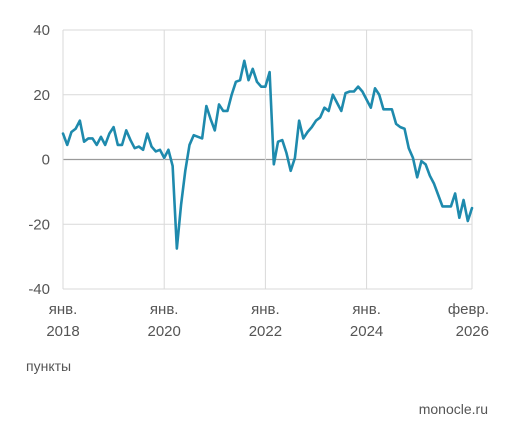 This screenshot has width=516, height=439. I want to click on y-tick-label: -20, so click(39, 224).